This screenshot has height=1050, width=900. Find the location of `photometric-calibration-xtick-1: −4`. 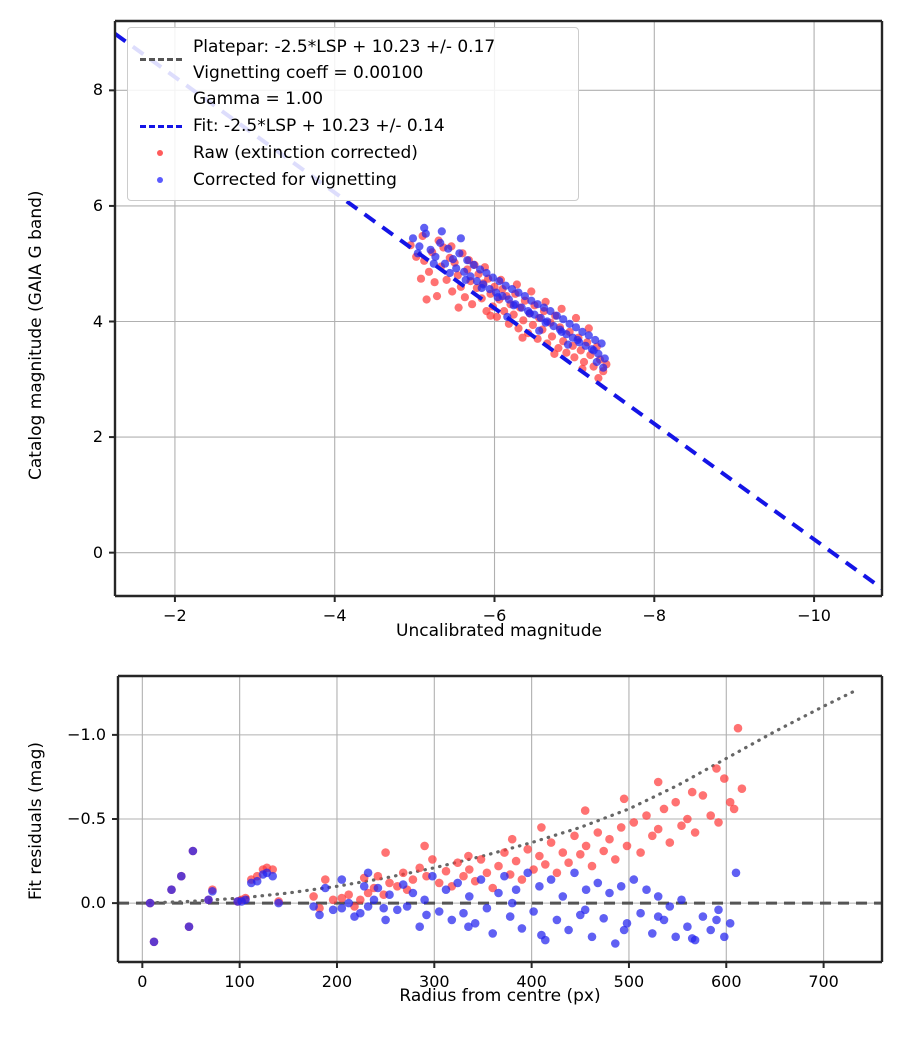

photometric-calibration-xtick-1: −4 is located at coordinates (334, 615).